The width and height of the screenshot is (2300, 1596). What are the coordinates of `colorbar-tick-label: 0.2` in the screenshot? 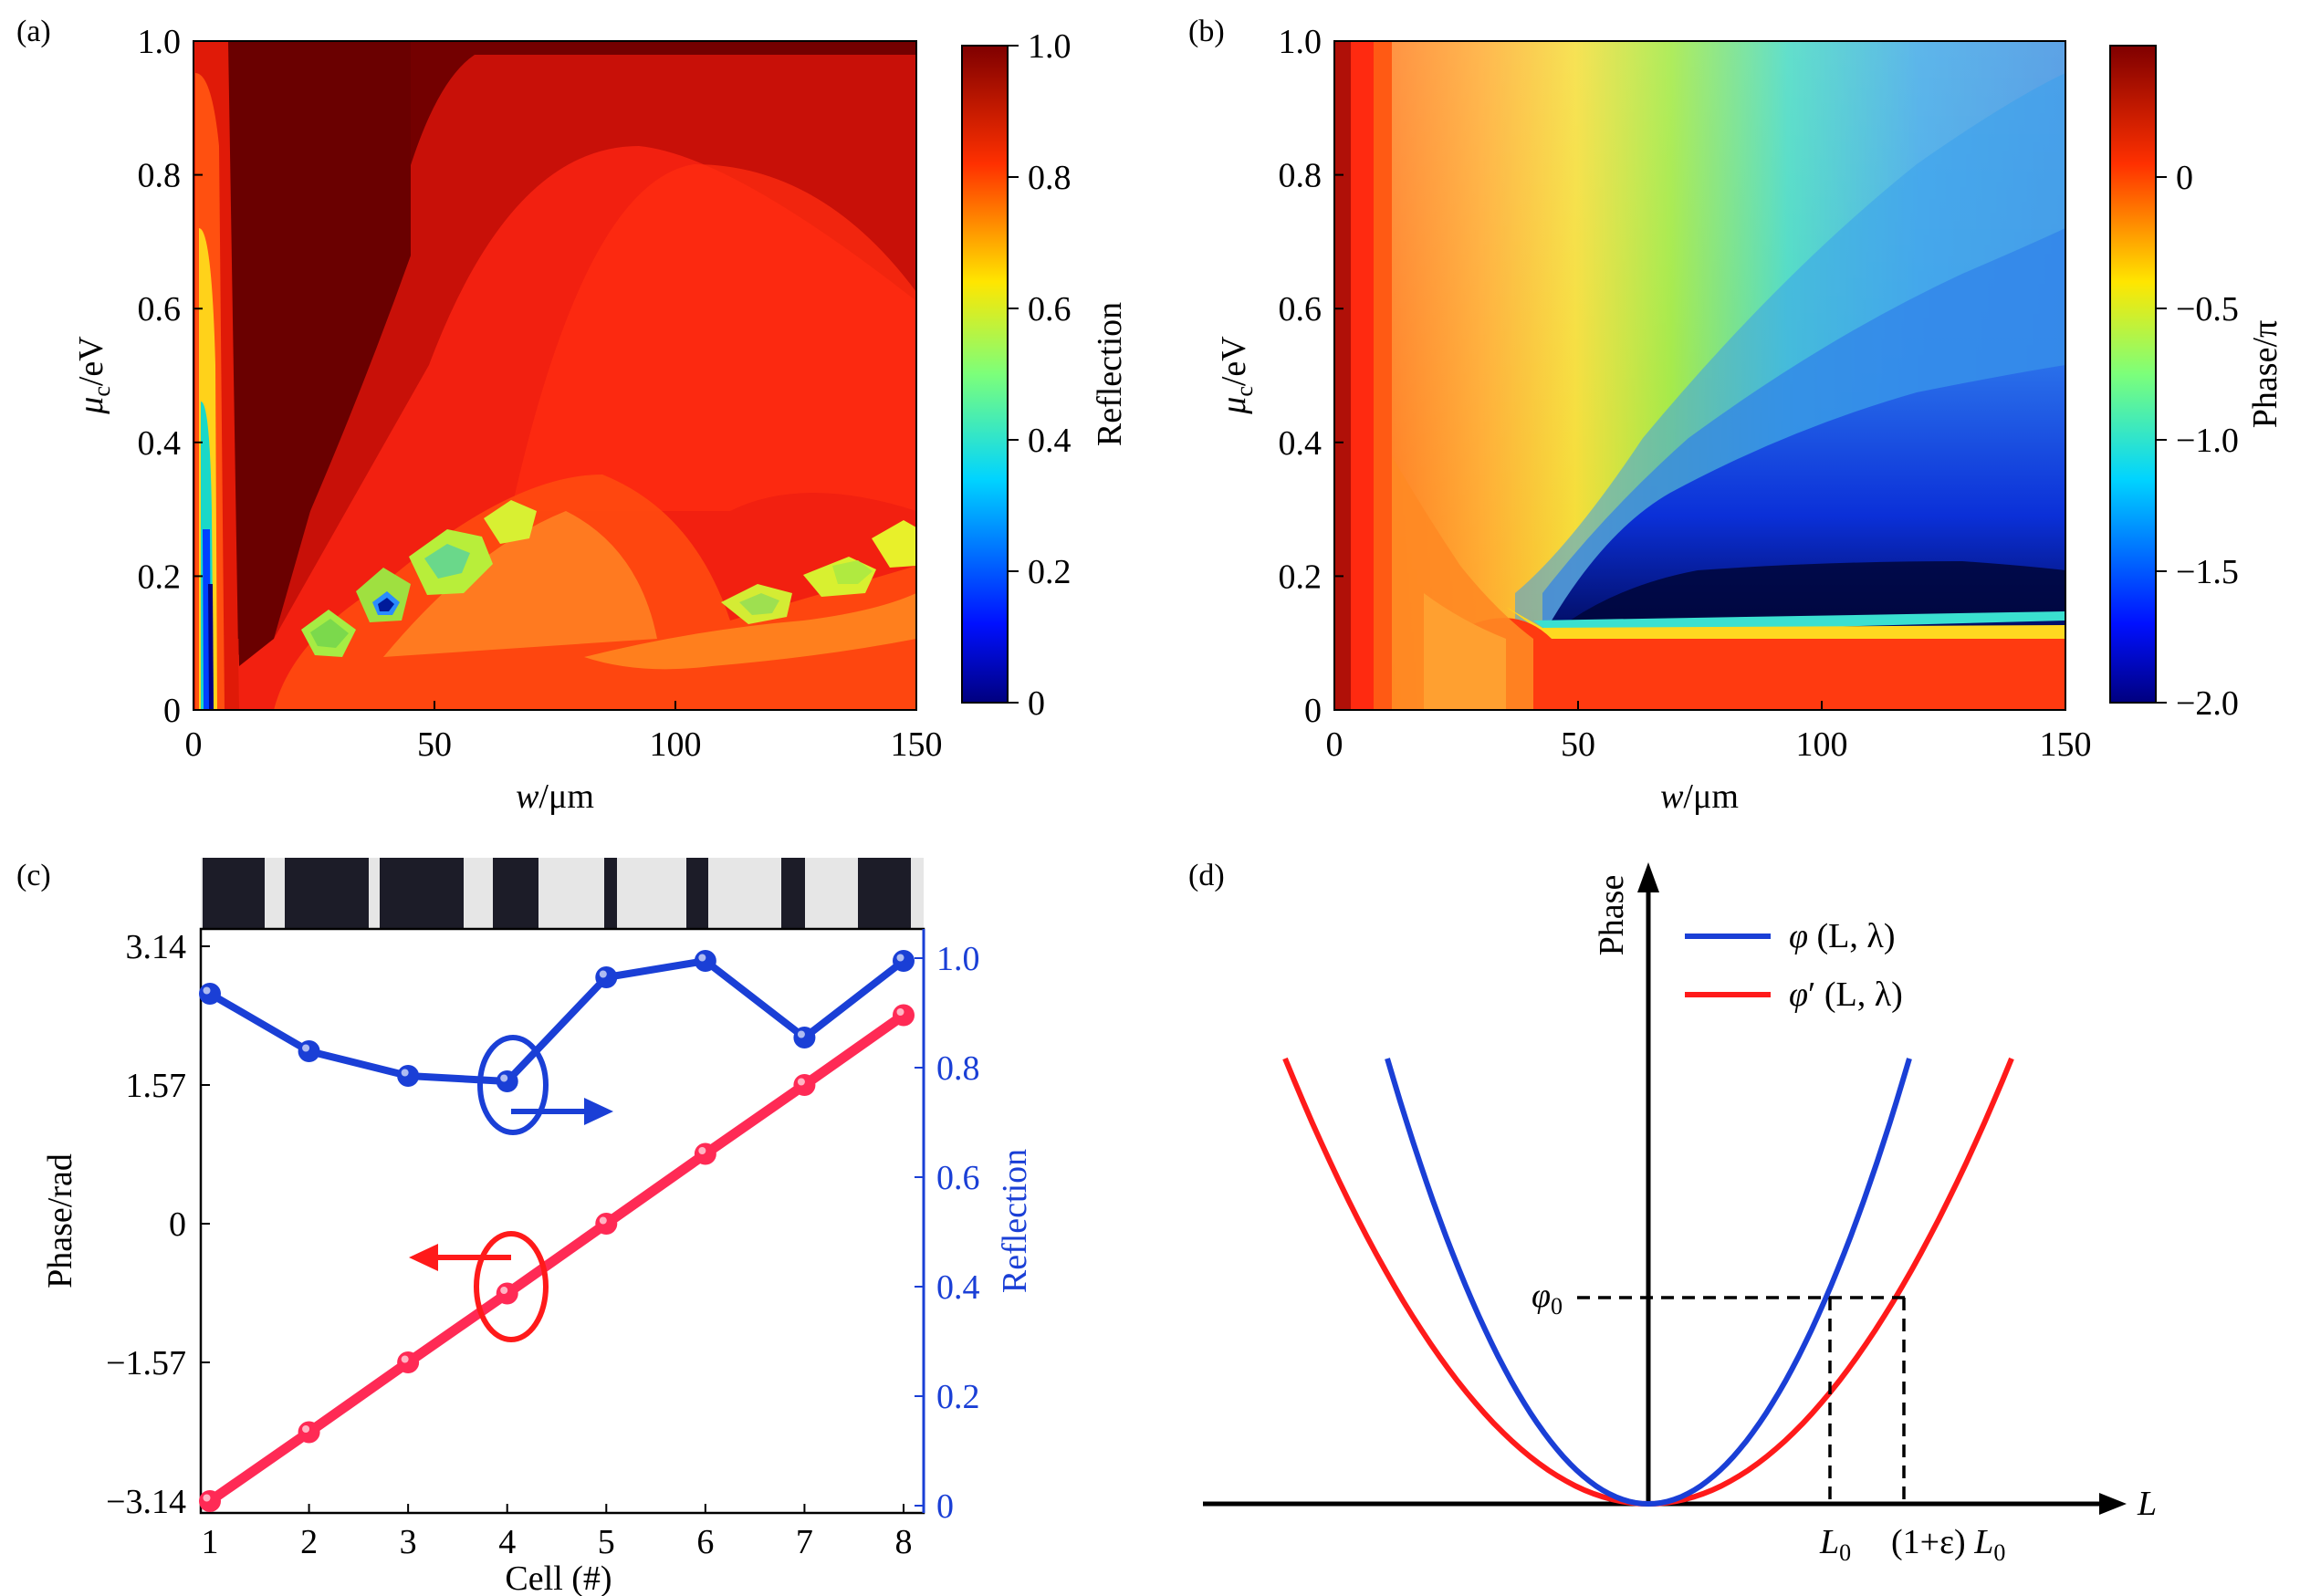 It's located at (1050, 572).